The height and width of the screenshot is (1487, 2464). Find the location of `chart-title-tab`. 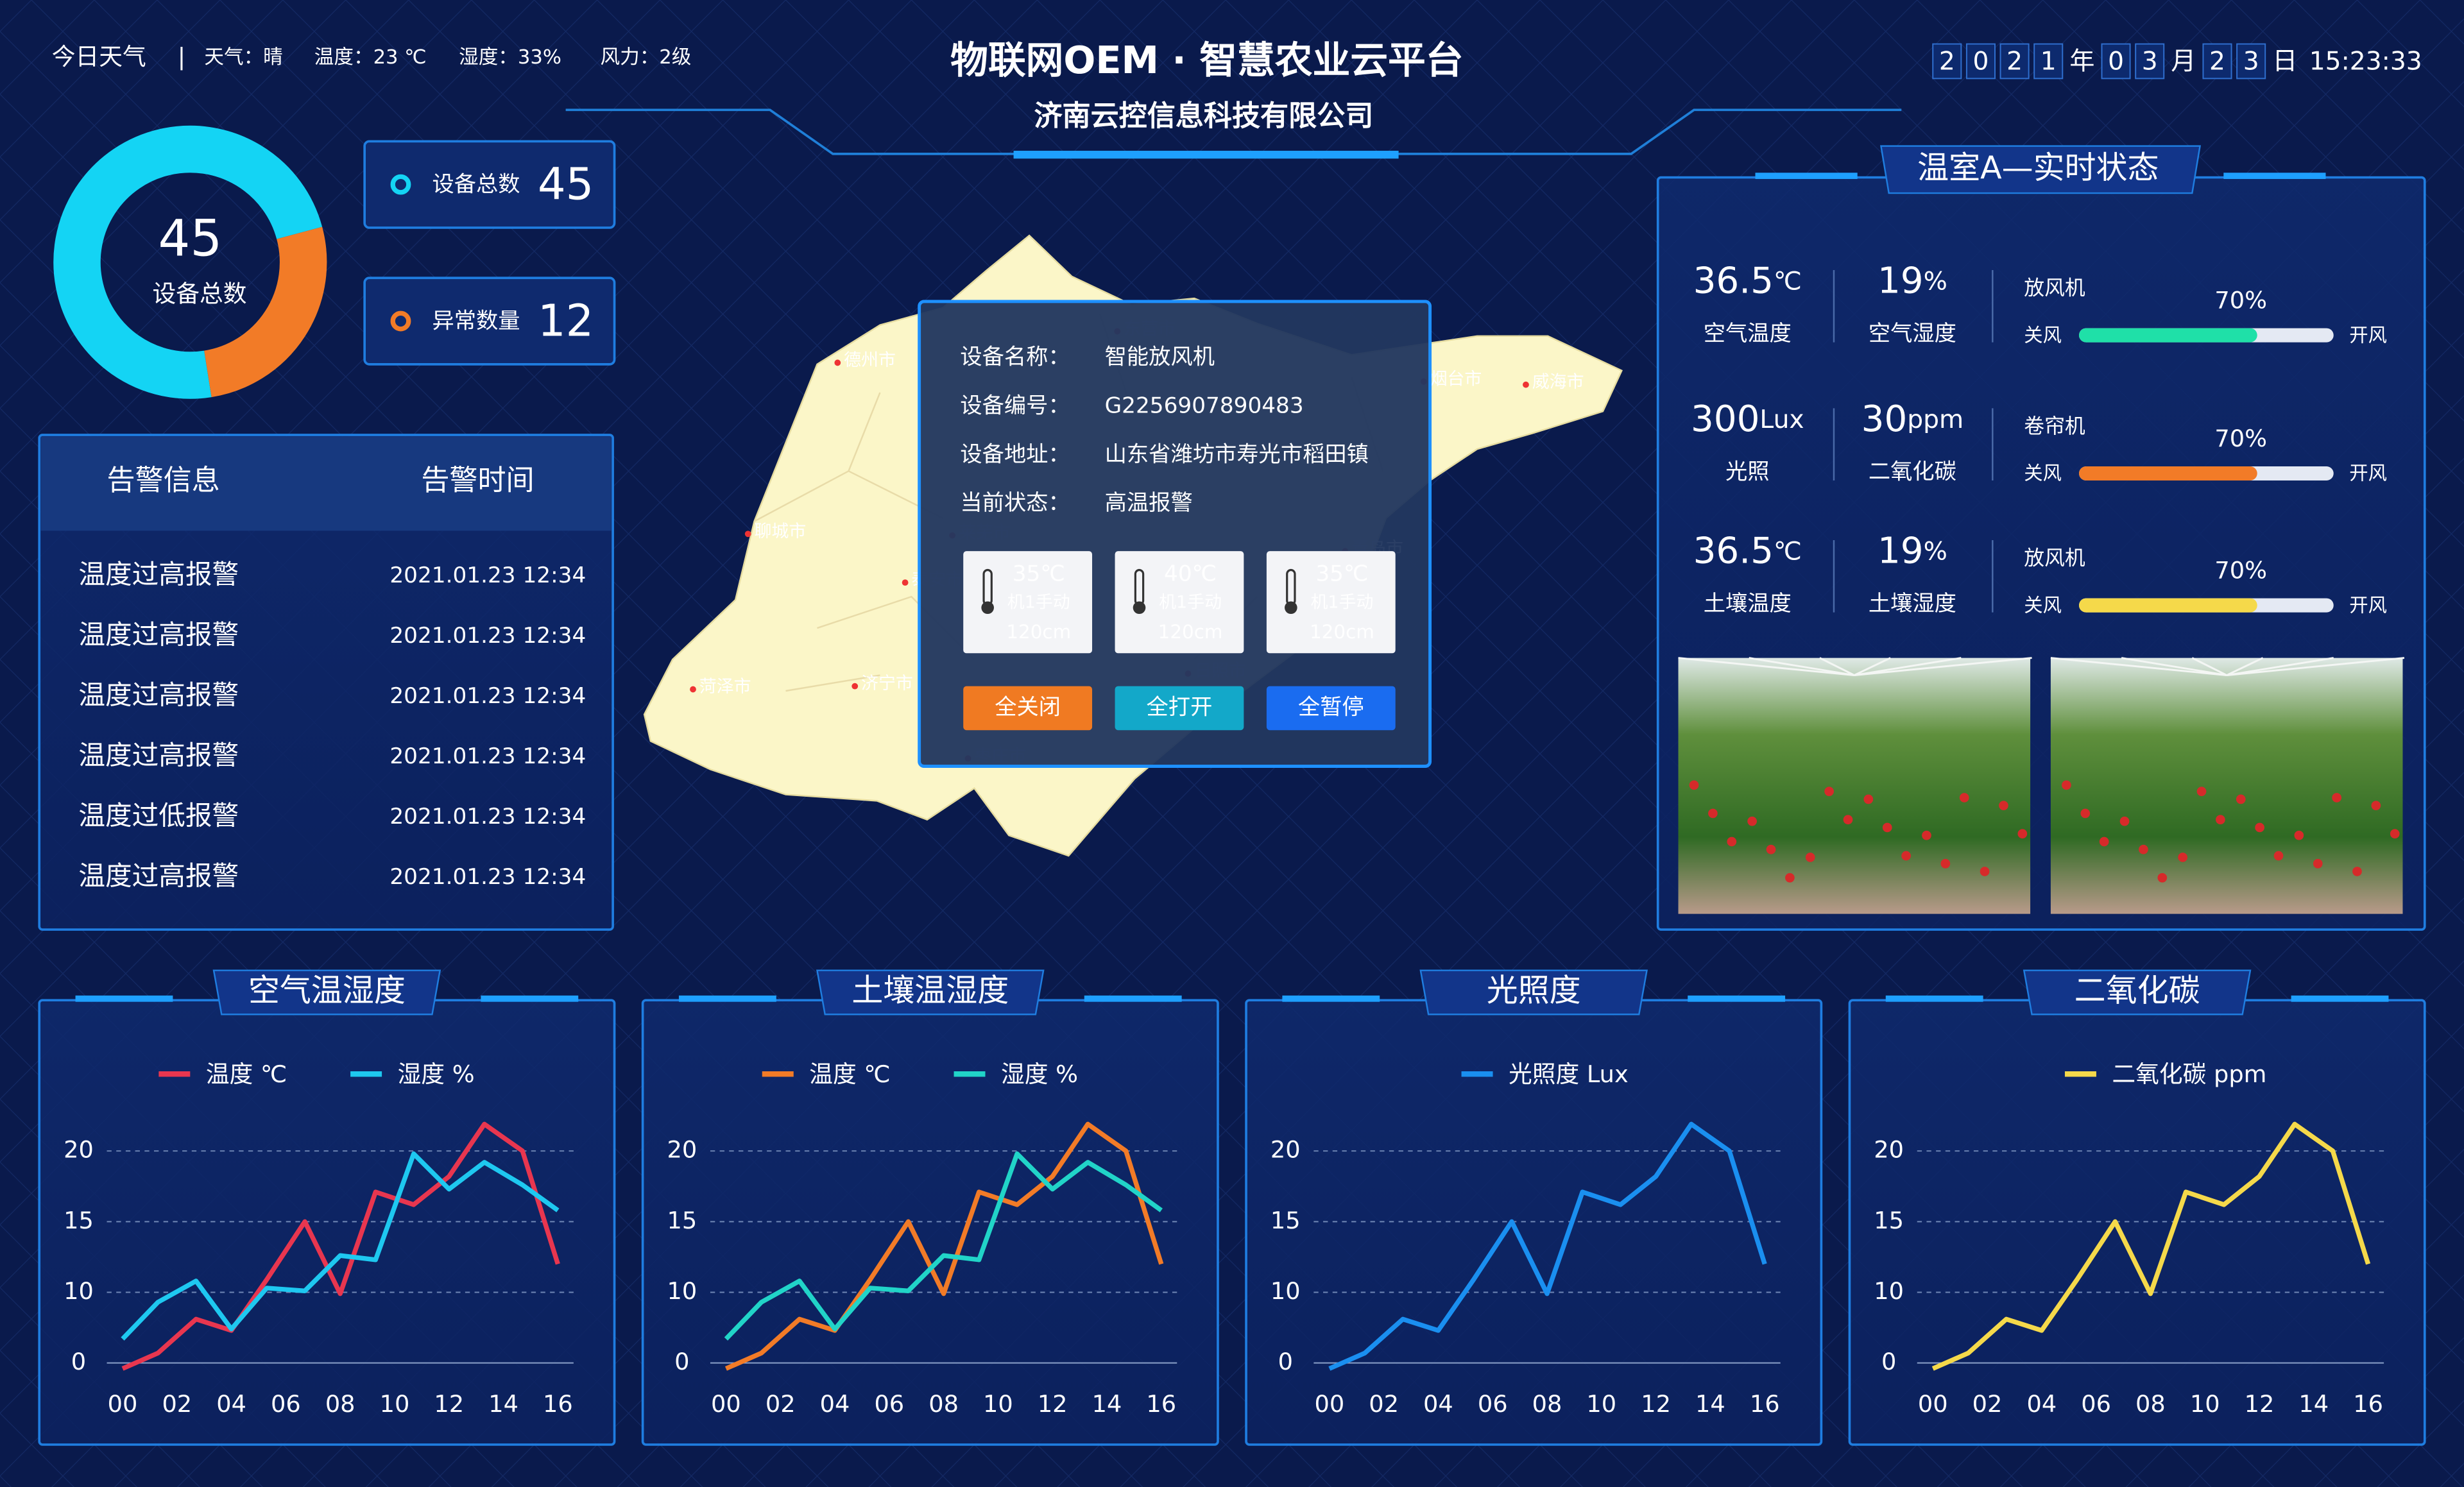

chart-title-tab is located at coordinates (2138, 992).